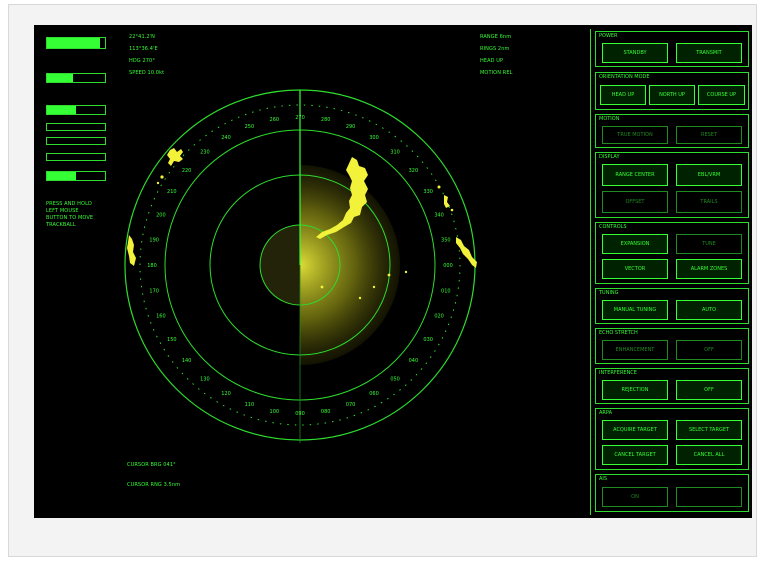 This screenshot has width=765, height=561. I want to click on echo-off-button: OFF, so click(709, 350).